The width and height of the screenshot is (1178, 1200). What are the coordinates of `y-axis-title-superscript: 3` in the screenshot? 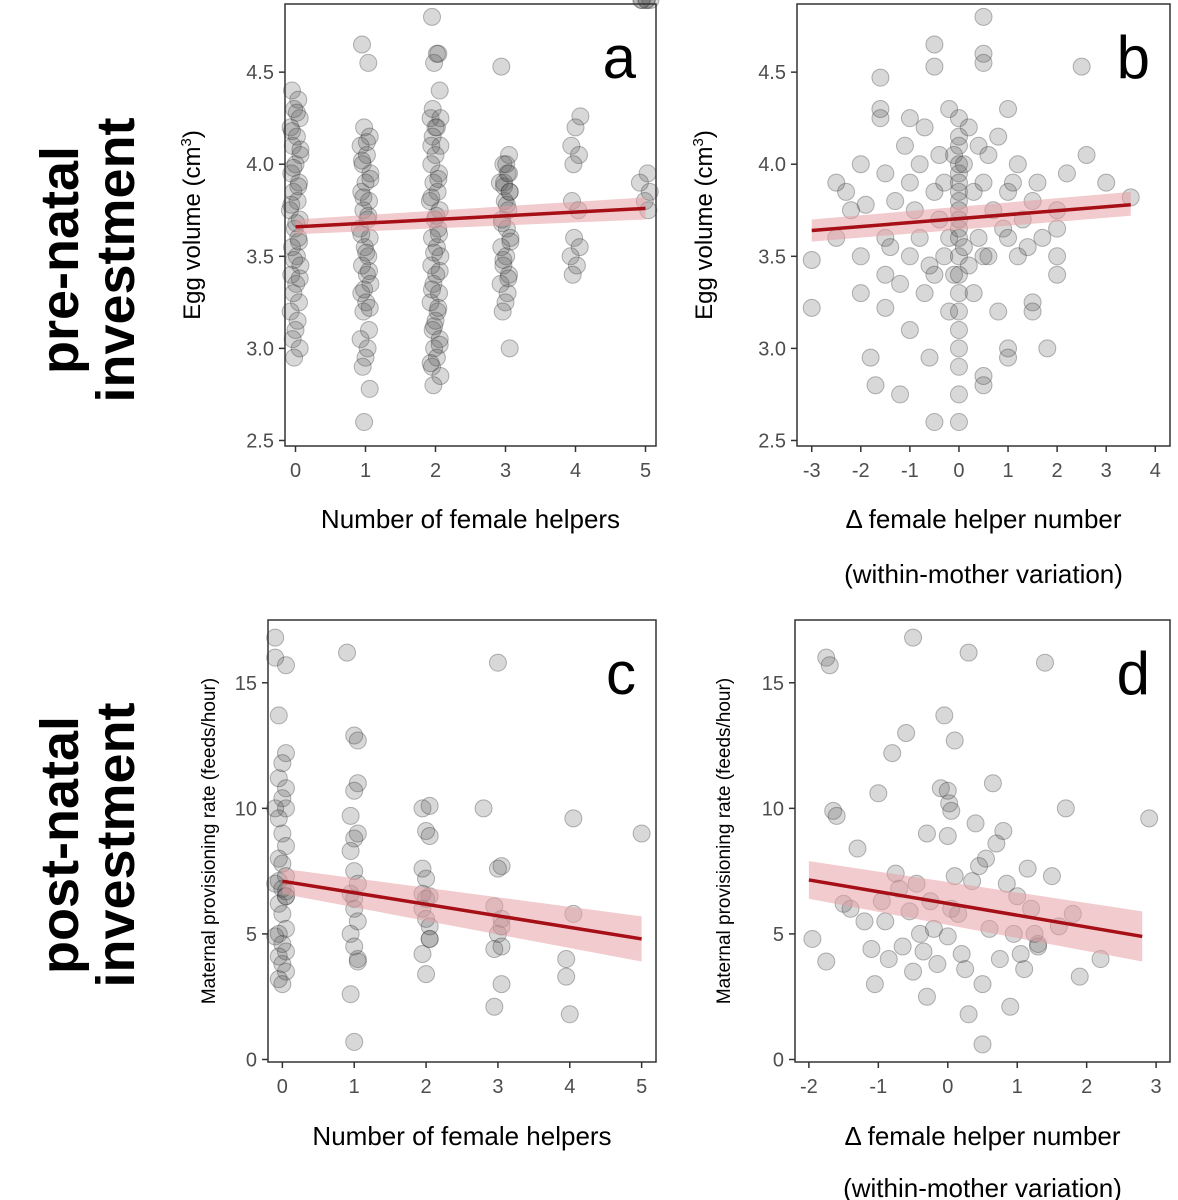 It's located at (698, 142).